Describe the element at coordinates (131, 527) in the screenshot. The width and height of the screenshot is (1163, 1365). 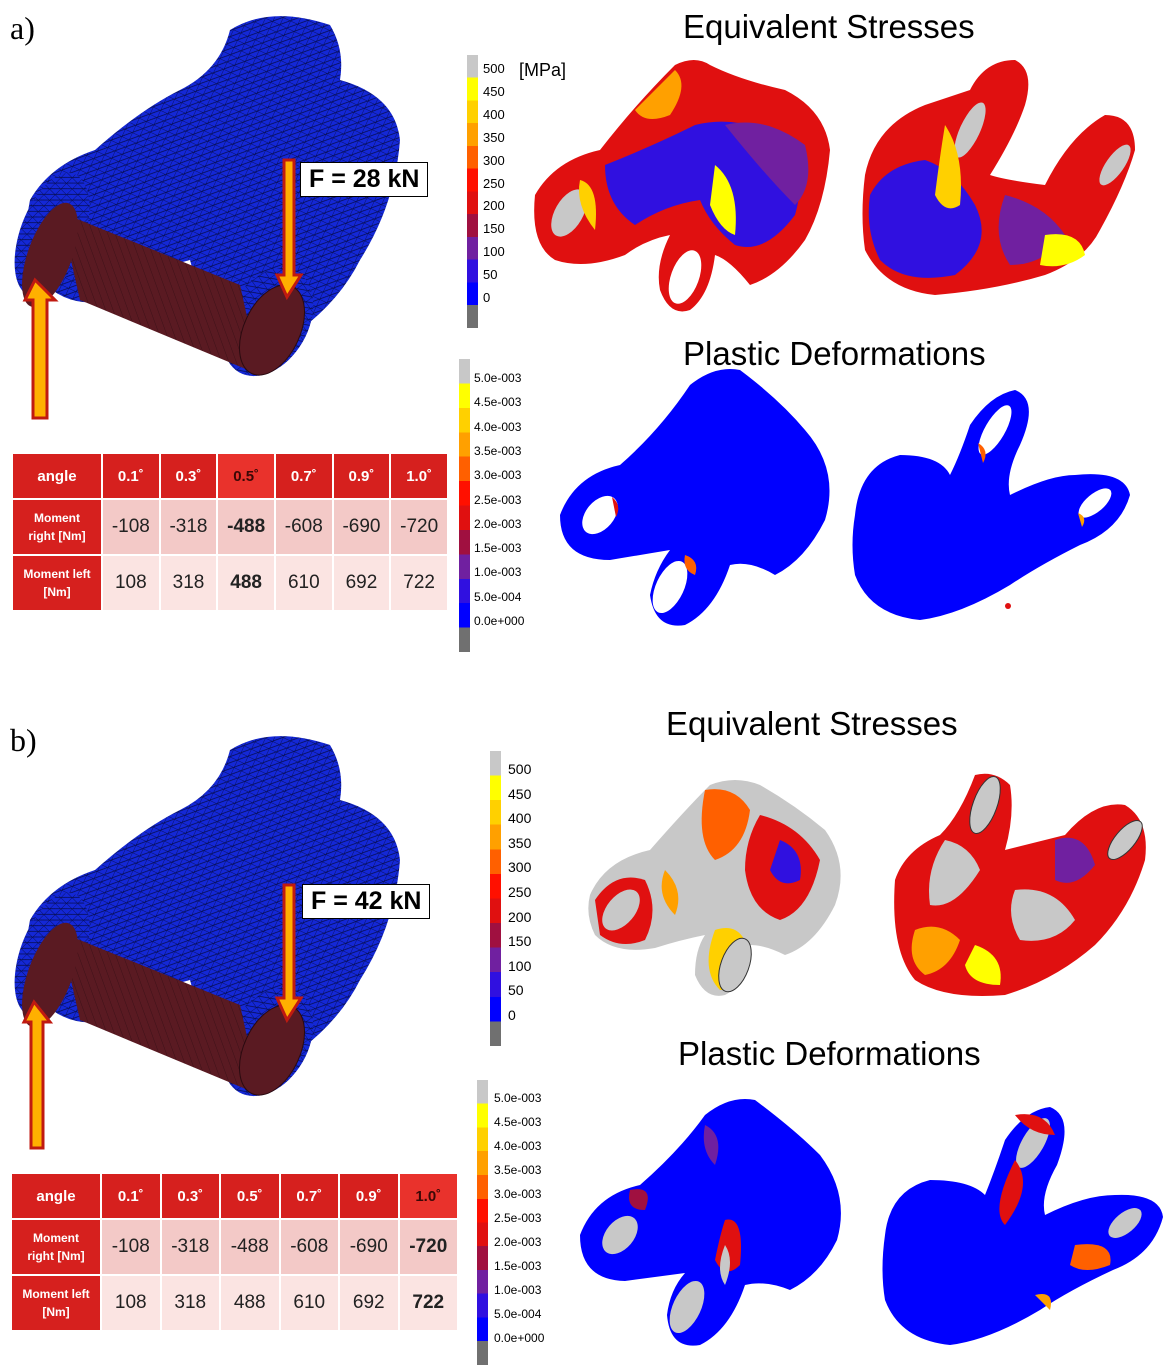
I see `value-cell: -108` at that location.